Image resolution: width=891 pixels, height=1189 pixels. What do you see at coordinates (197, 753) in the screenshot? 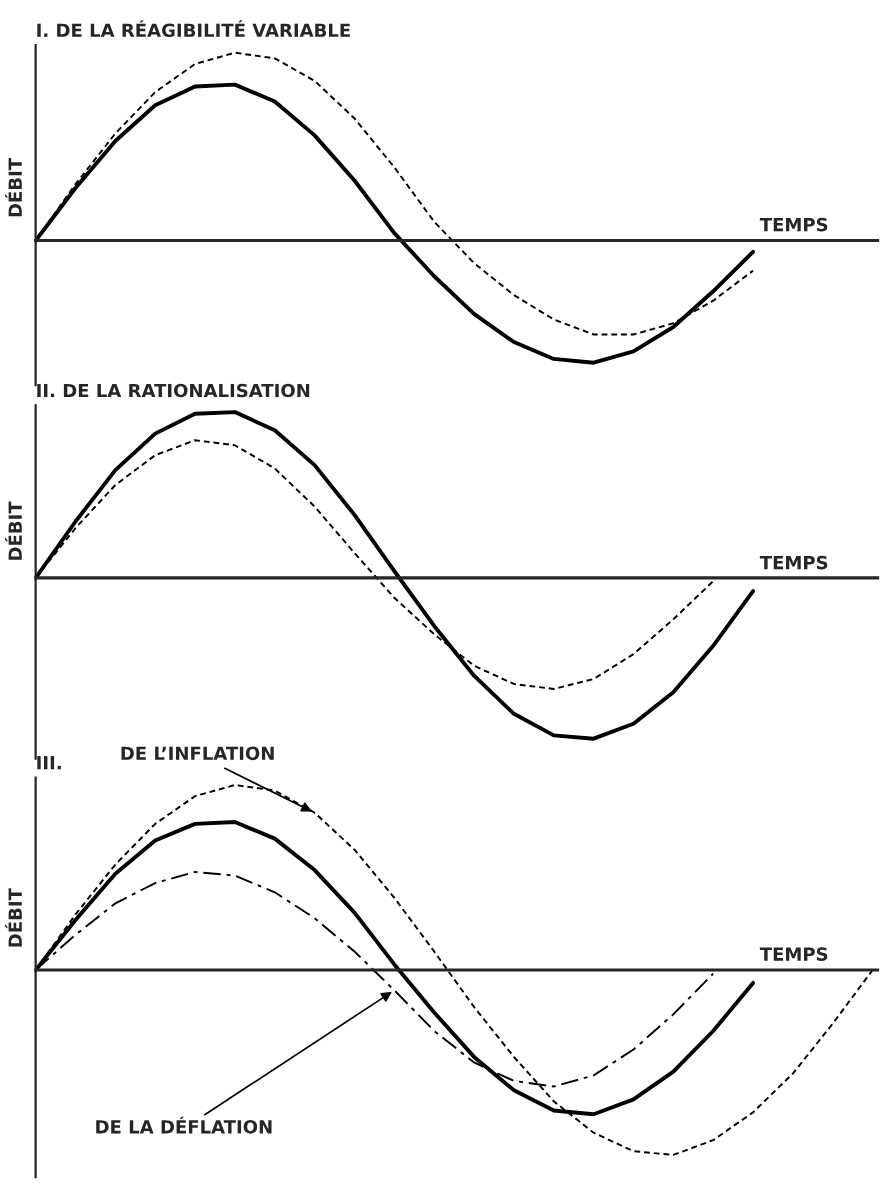
I see `series-label: DE L’INFLATION` at bounding box center [197, 753].